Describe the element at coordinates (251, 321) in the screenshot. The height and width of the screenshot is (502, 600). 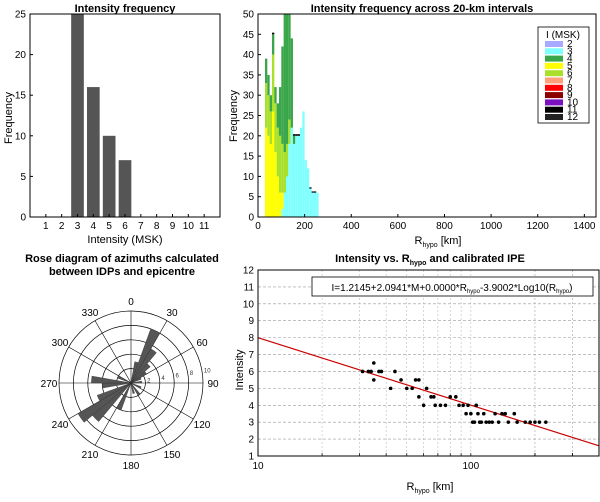
I see `ytick-label: 9` at that location.